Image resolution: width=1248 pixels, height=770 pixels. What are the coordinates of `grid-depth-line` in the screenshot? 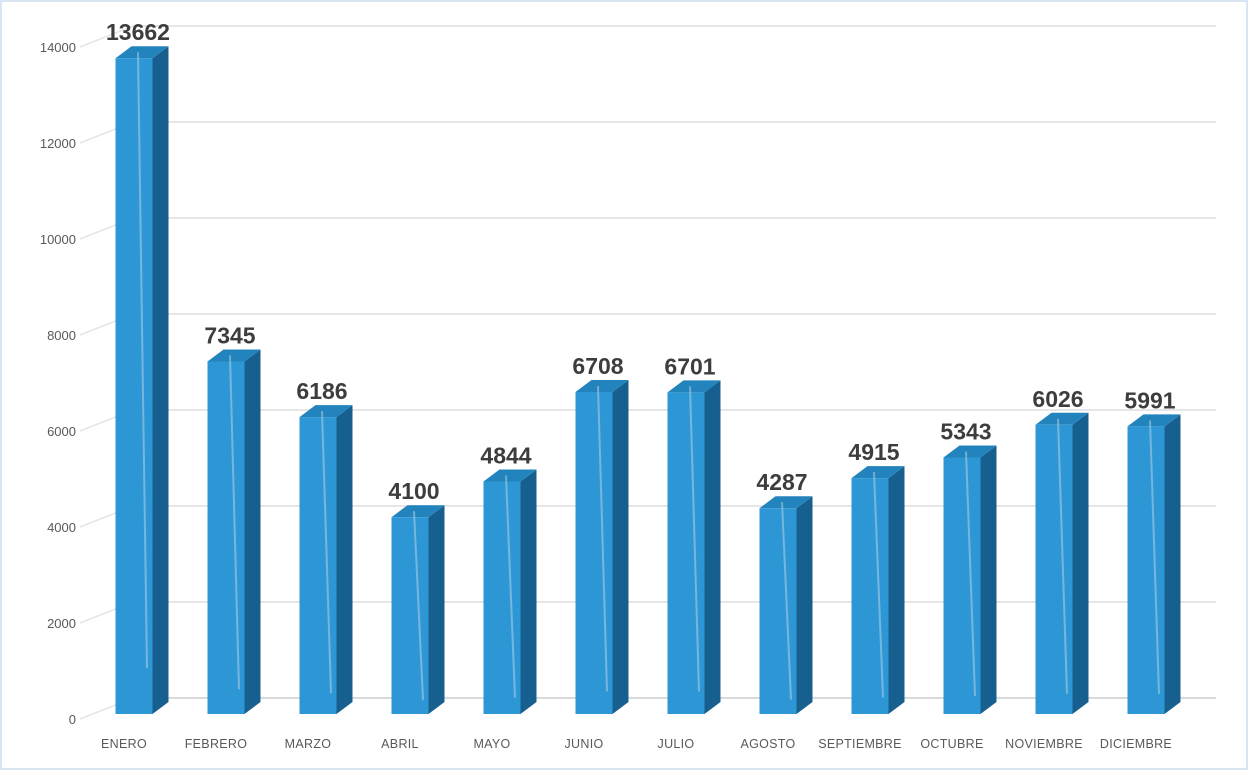 It's located at (106, 36).